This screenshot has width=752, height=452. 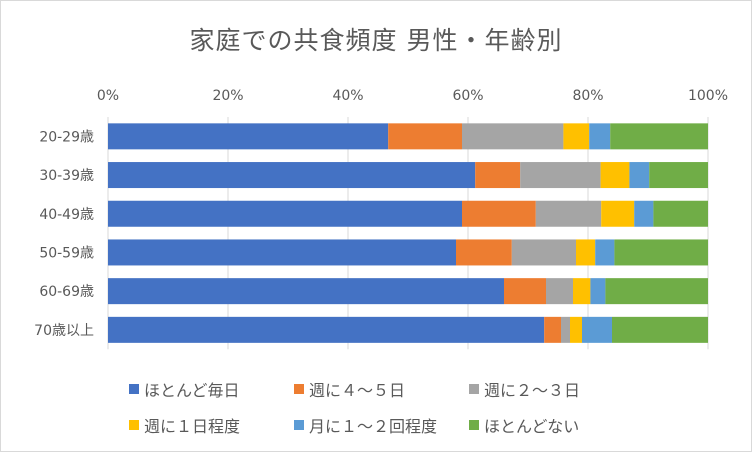 I want to click on legend-item: 週に２～３日, so click(x=524, y=389).